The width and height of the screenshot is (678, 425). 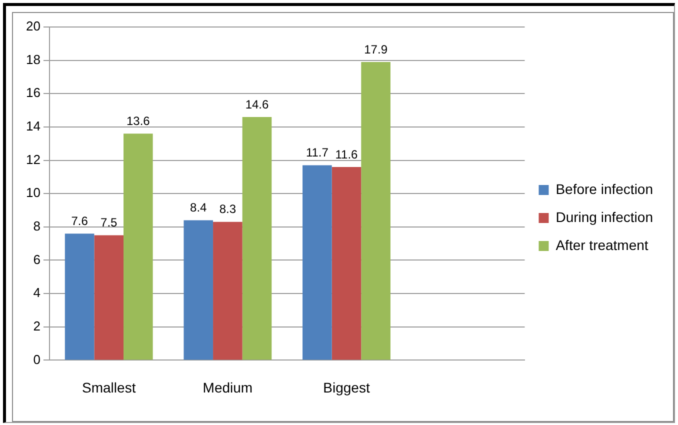 What do you see at coordinates (33, 59) in the screenshot?
I see `y-tick-label: 18` at bounding box center [33, 59].